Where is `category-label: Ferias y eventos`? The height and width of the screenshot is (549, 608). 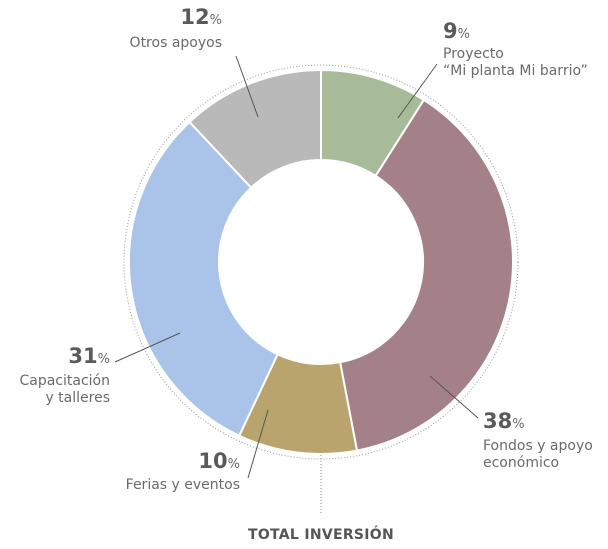
category-label: Ferias y eventos is located at coordinates (183, 485).